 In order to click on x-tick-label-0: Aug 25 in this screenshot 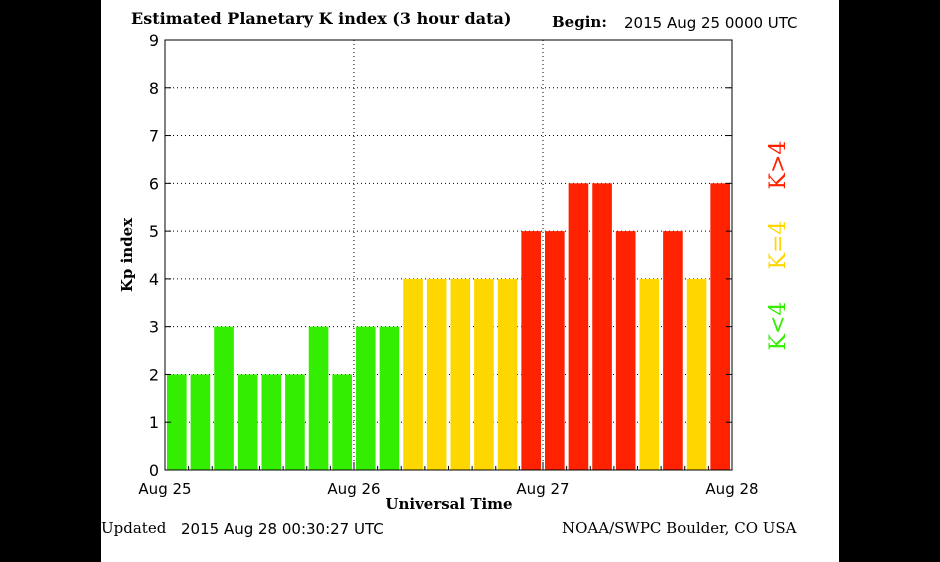, I will do `click(164, 489)`.